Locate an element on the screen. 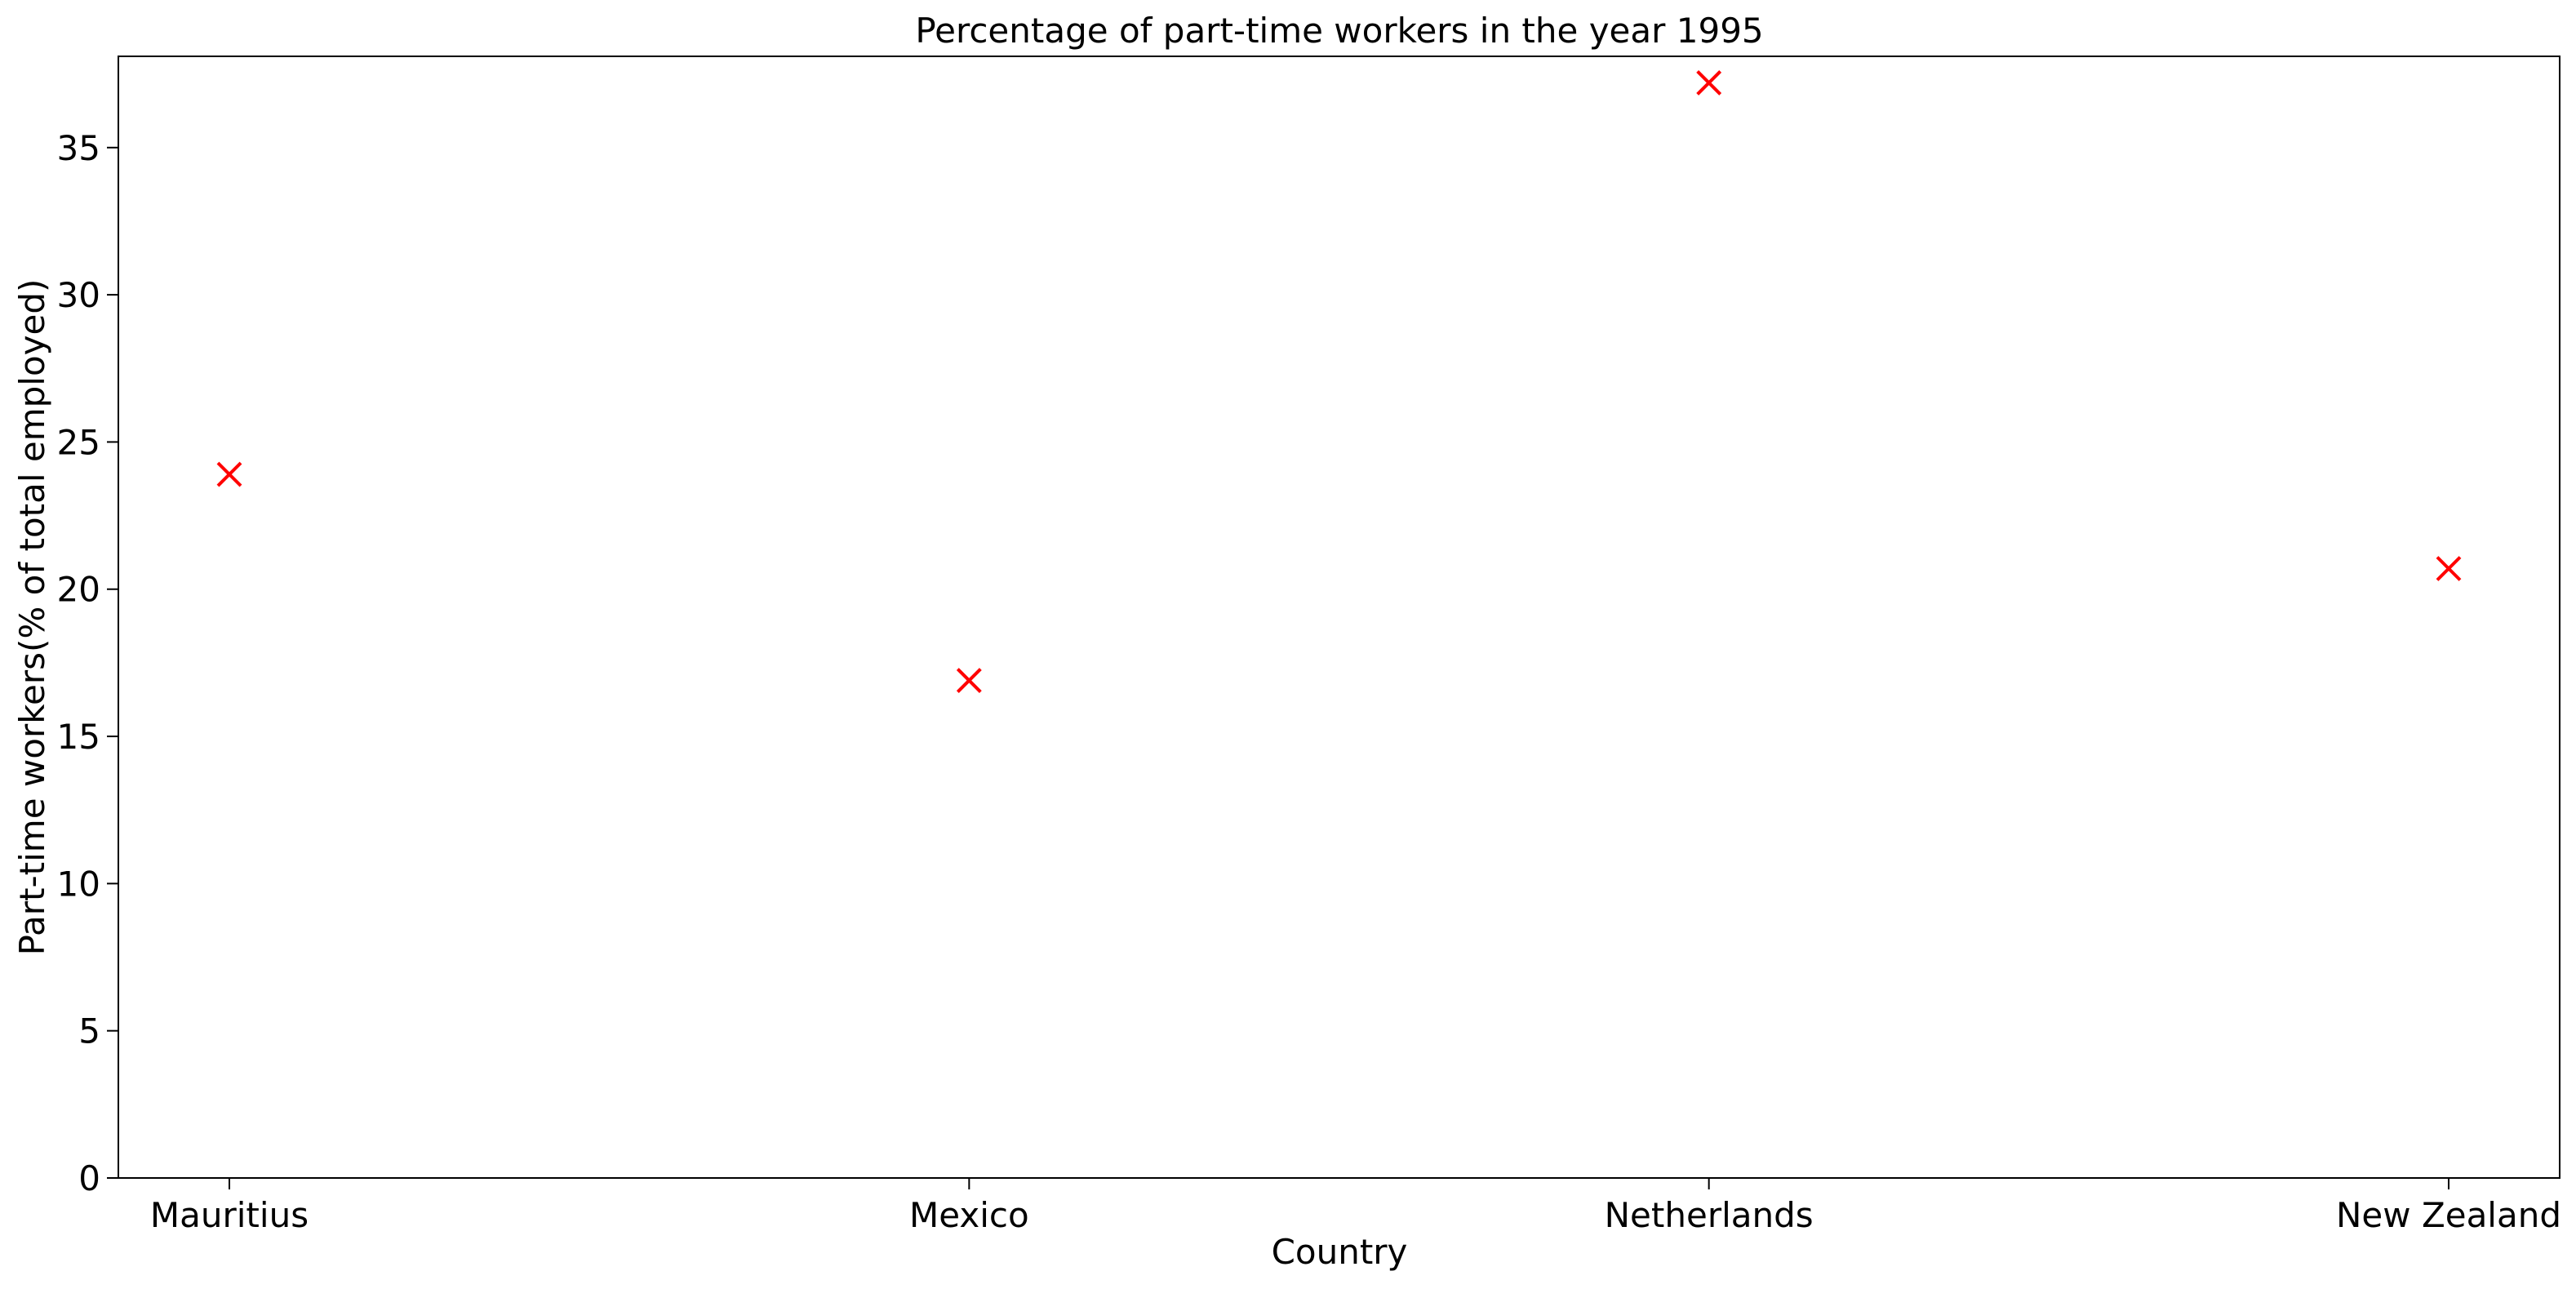 The height and width of the screenshot is (1289, 2576). x-tick-label: Mauritius is located at coordinates (229, 1215).